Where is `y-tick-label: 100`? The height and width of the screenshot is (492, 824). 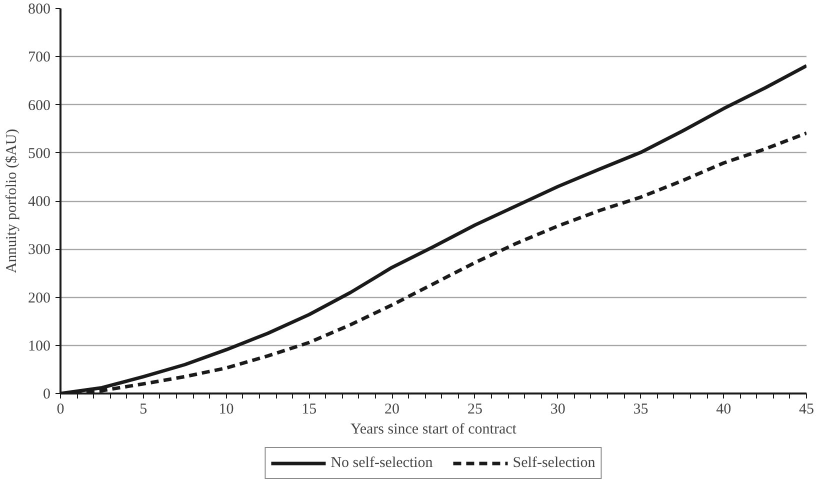
y-tick-label: 100 is located at coordinates (39, 346).